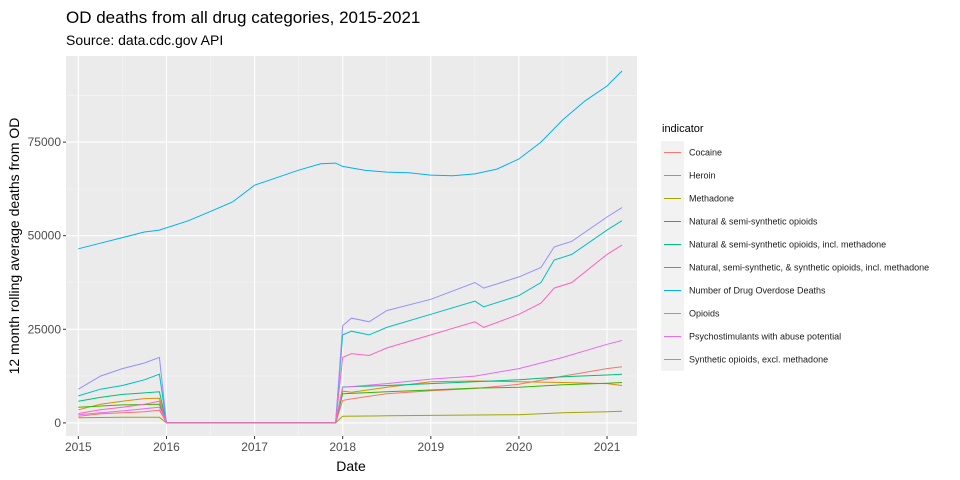 The height and width of the screenshot is (480, 960). What do you see at coordinates (607, 447) in the screenshot?
I see `x-tick-label: 2021` at bounding box center [607, 447].